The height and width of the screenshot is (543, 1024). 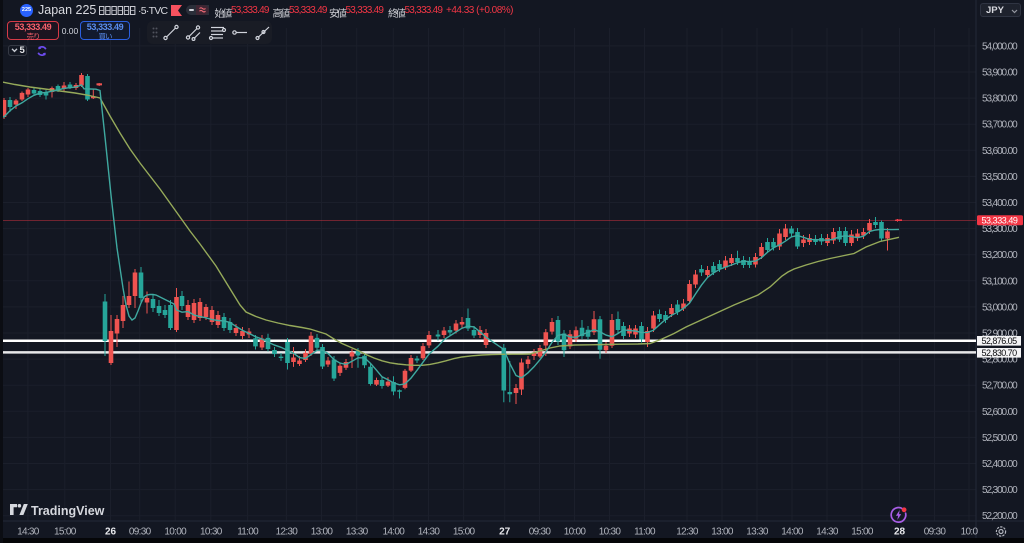 I want to click on svg-text: 52,400.00, so click(x=1000, y=464).